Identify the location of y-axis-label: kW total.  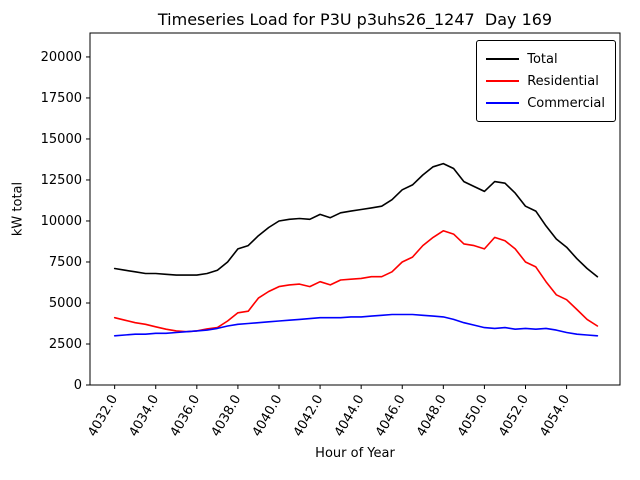
(18, 209).